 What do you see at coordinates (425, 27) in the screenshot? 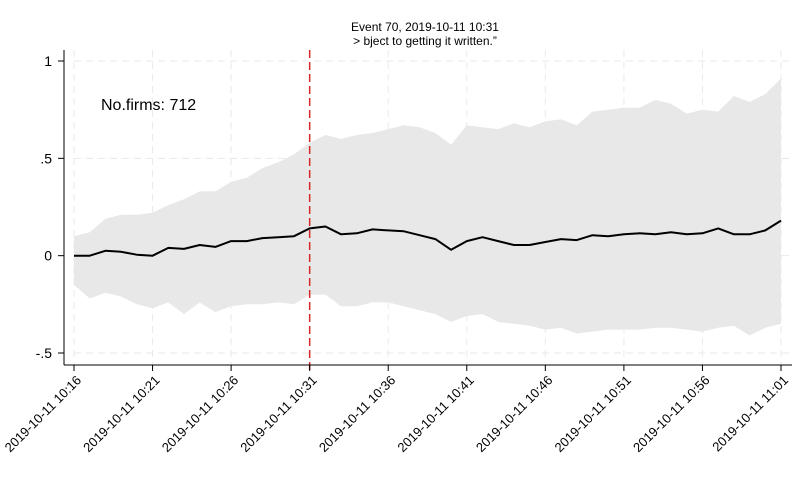
I see `chart-title: Event 70, 2019-10-11 10:31` at bounding box center [425, 27].